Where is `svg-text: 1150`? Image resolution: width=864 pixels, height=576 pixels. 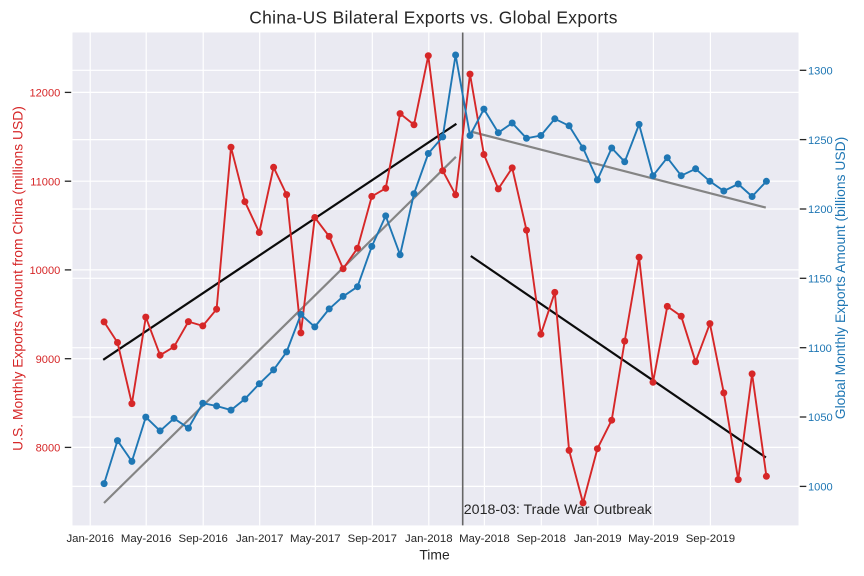
svg-text: 1150 is located at coordinates (820, 279).